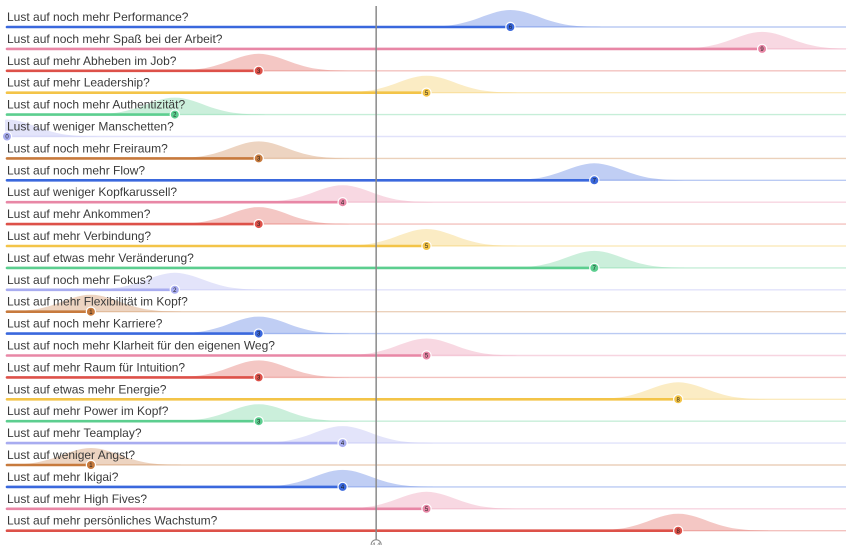 The image size is (862, 545). I want to click on row-label: Lust auf noch mehr Fokus?, so click(80, 280).